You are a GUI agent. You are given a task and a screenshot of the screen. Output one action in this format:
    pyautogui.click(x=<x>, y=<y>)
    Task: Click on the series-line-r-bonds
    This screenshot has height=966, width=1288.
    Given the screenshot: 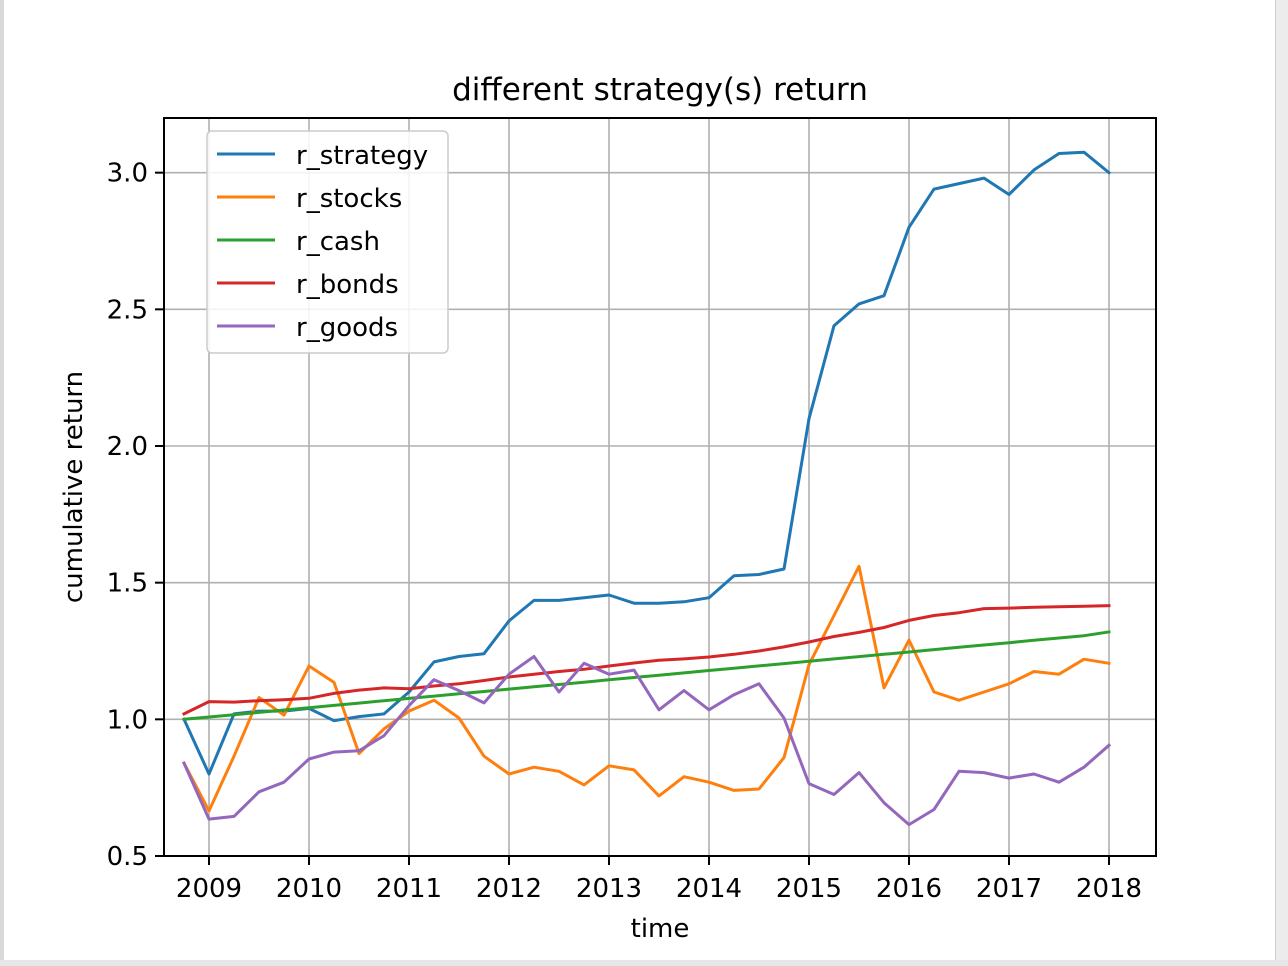 What is the action you would take?
    pyautogui.click(x=646, y=660)
    